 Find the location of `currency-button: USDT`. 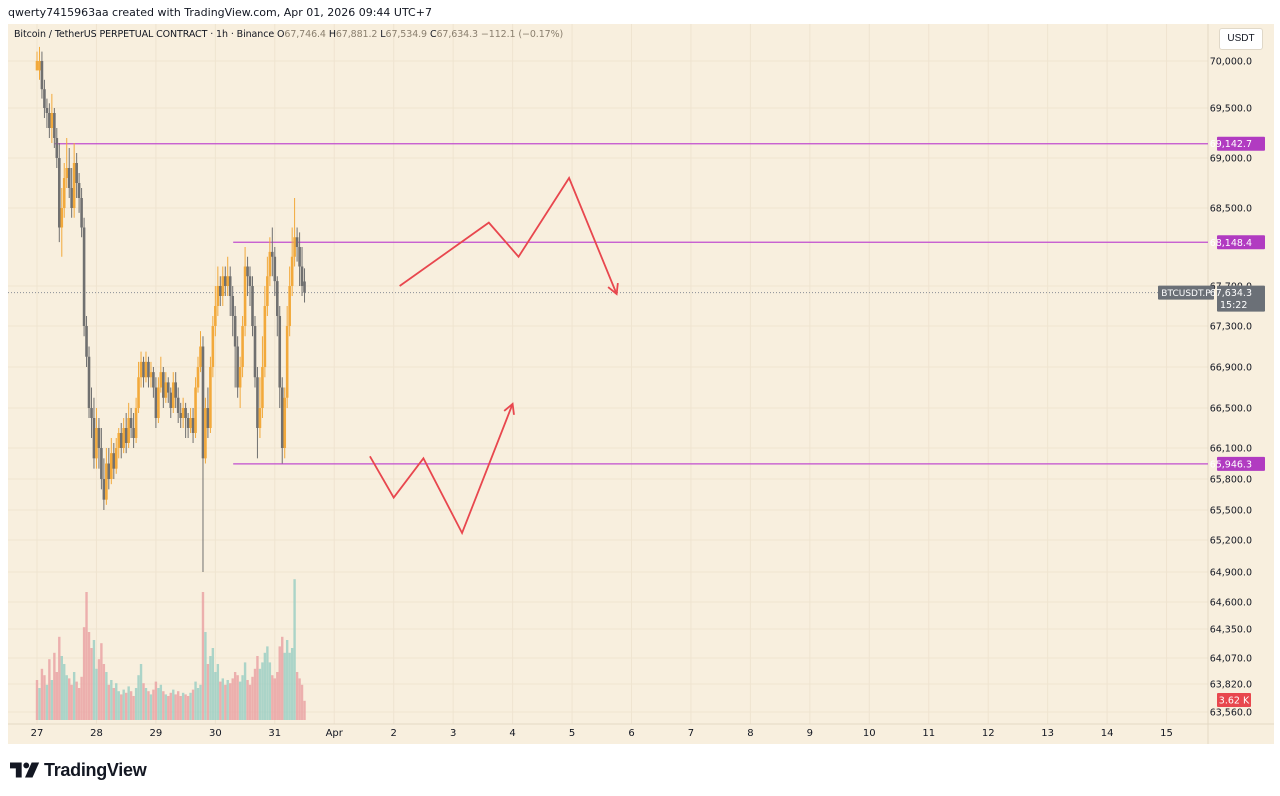

currency-button: USDT is located at coordinates (1241, 39).